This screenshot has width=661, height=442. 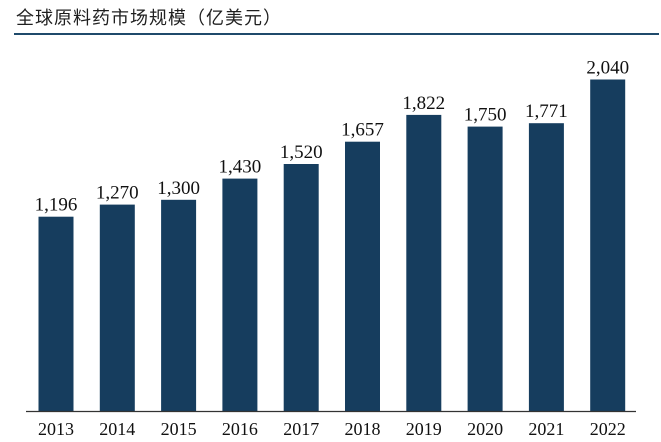 What do you see at coordinates (301, 429) in the screenshot?
I see `x-tick-label-2017: 2017` at bounding box center [301, 429].